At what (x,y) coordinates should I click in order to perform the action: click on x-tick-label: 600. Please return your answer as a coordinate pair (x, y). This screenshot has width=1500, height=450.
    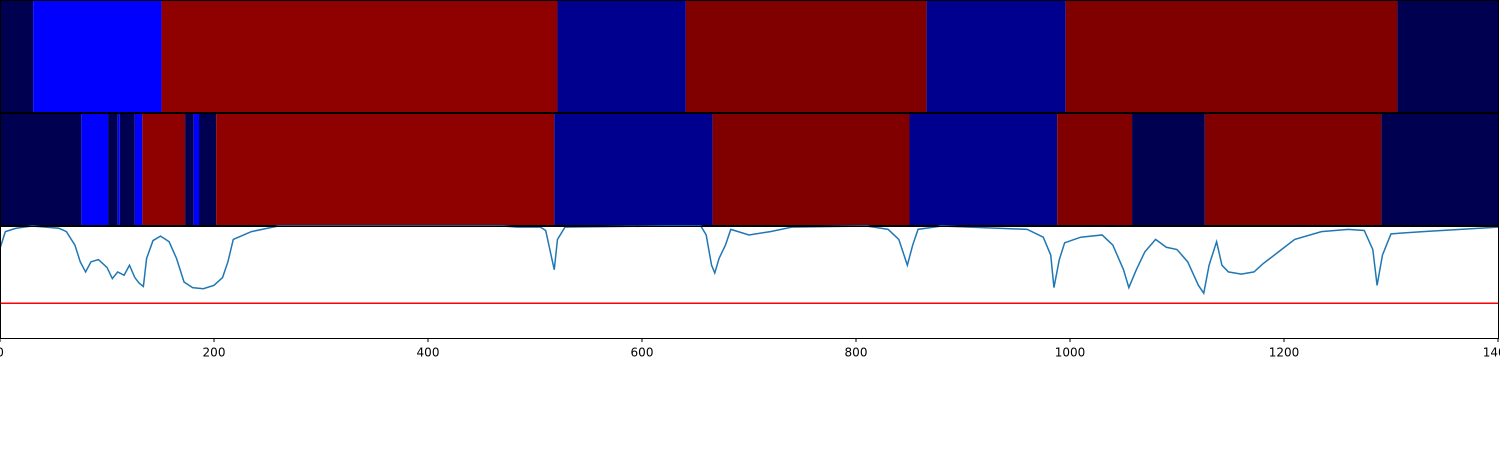
    Looking at the image, I should click on (642, 353).